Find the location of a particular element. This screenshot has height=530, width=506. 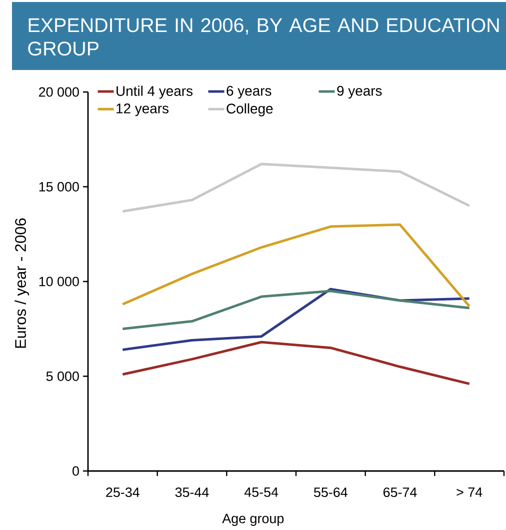

y-tick-label: 5 000 is located at coordinates (62, 376).